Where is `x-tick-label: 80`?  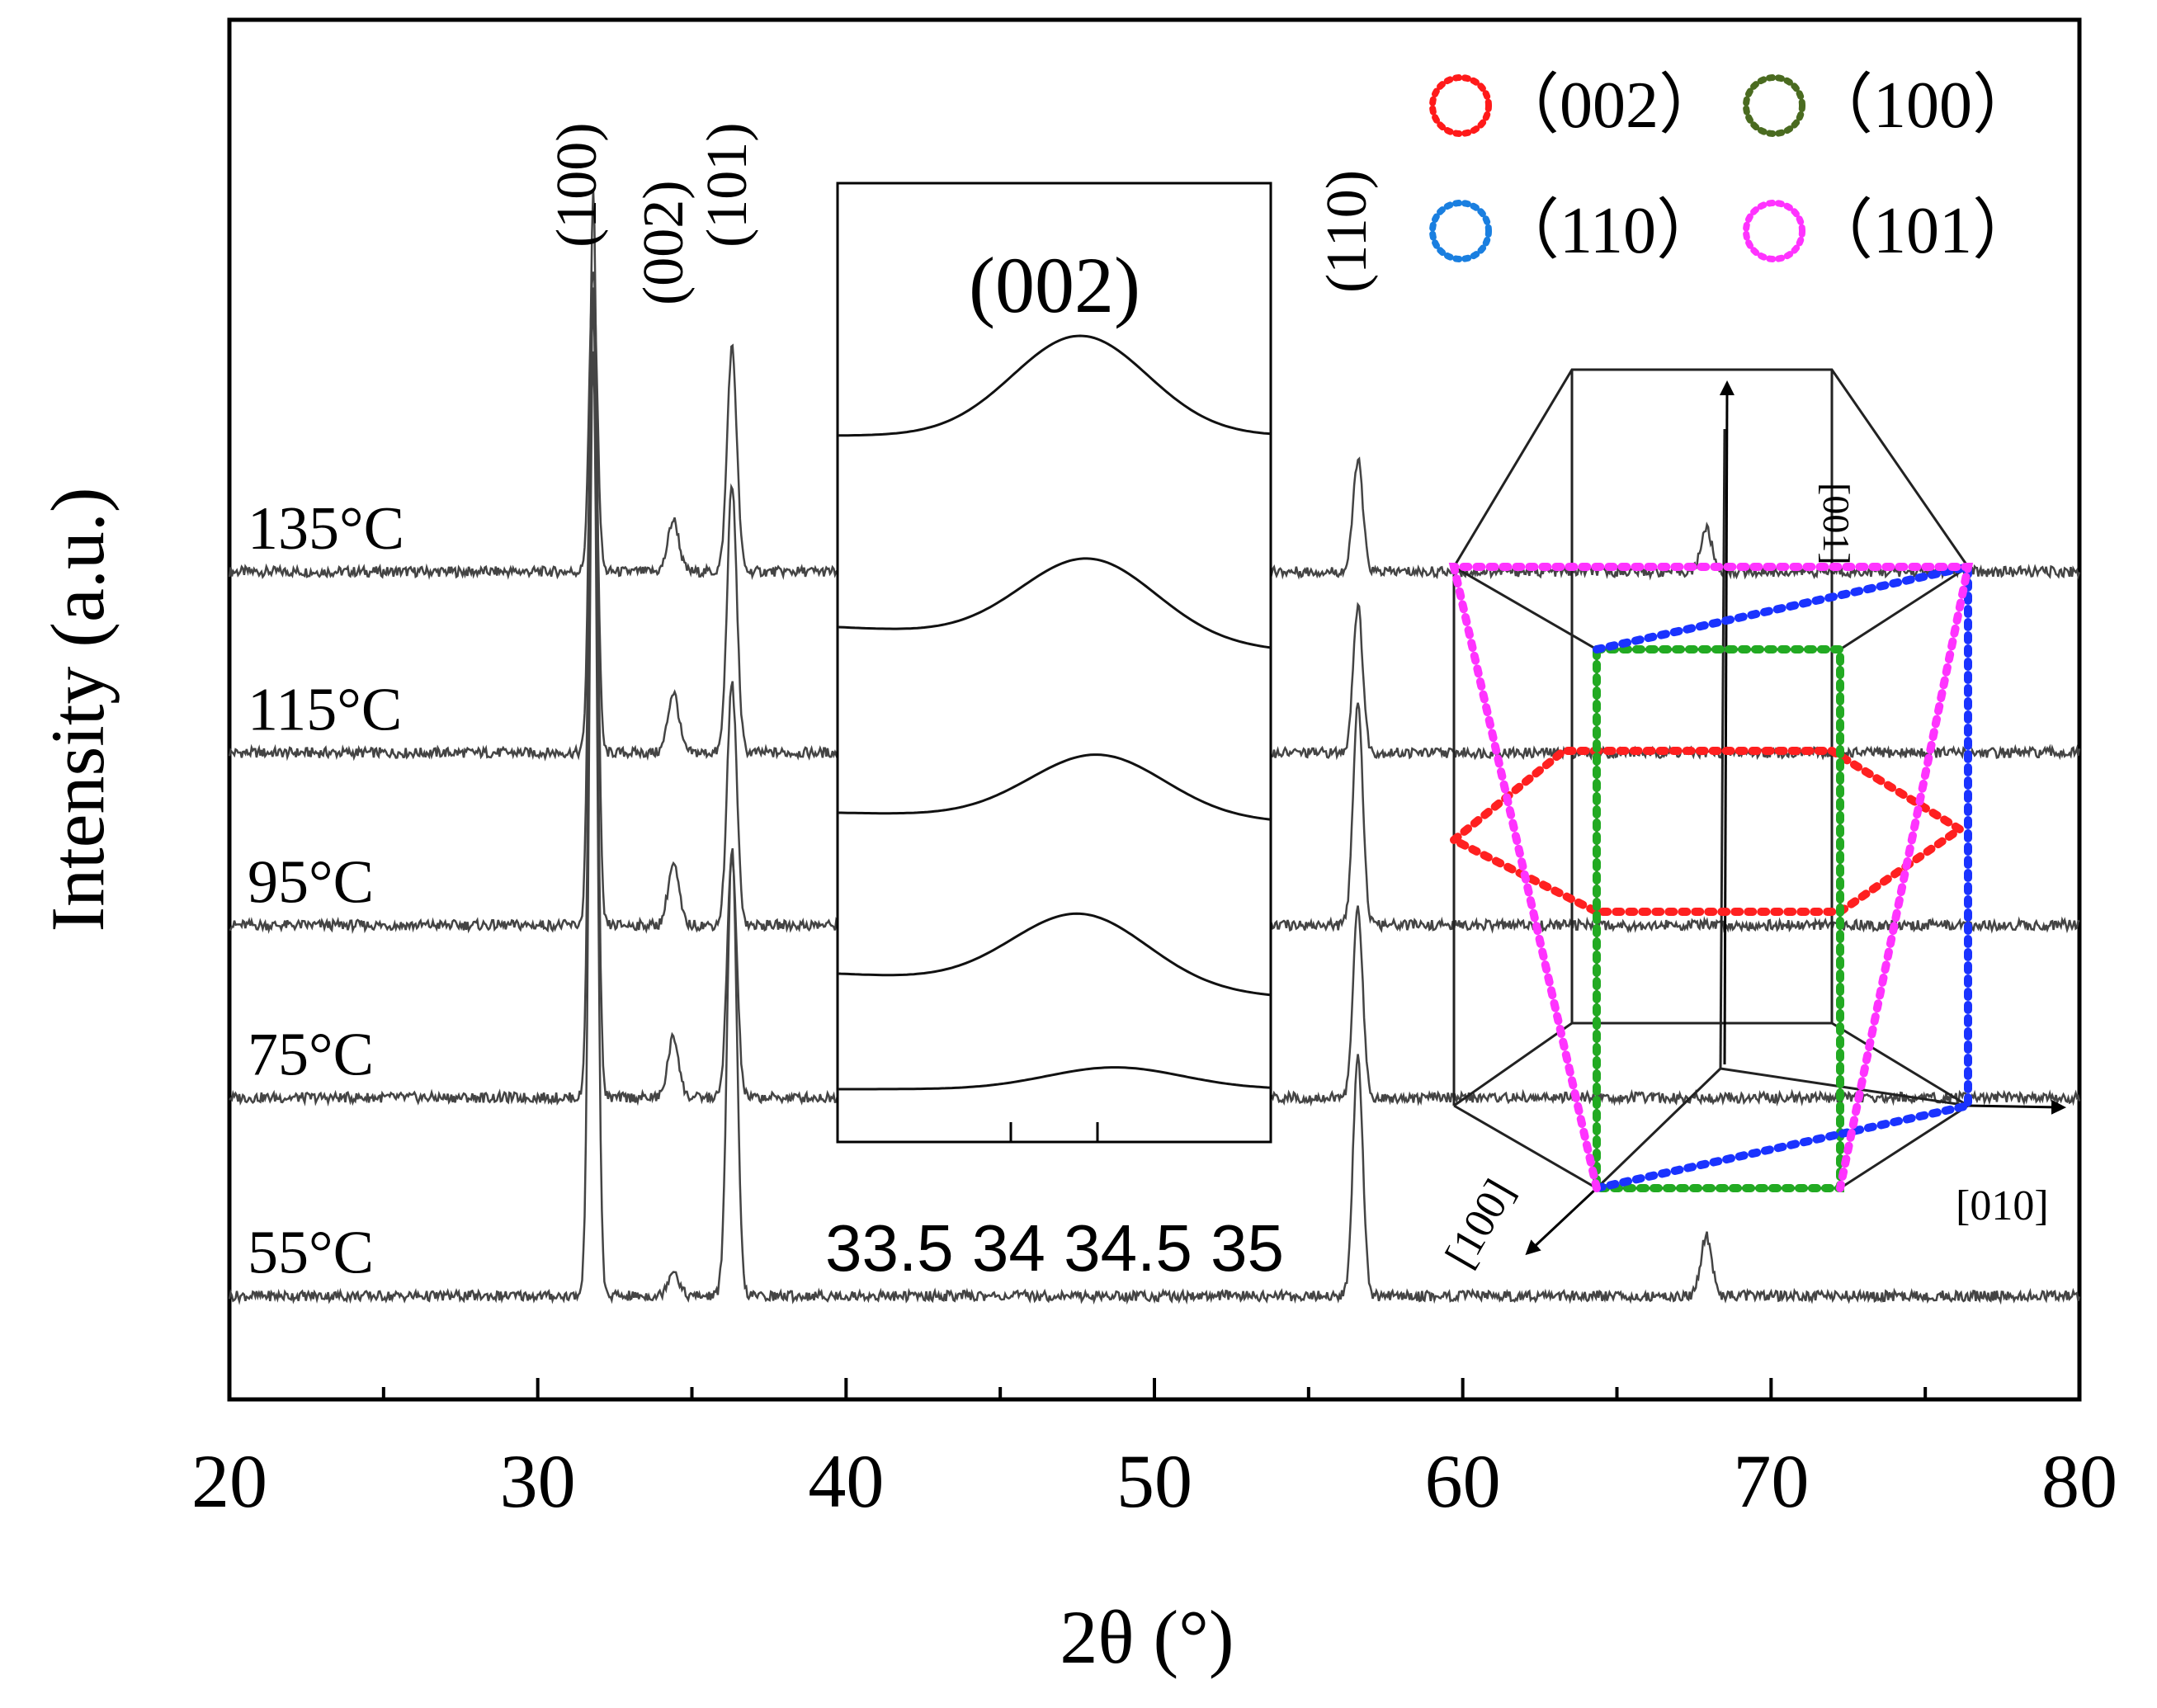
x-tick-label: 80 is located at coordinates (2079, 1481).